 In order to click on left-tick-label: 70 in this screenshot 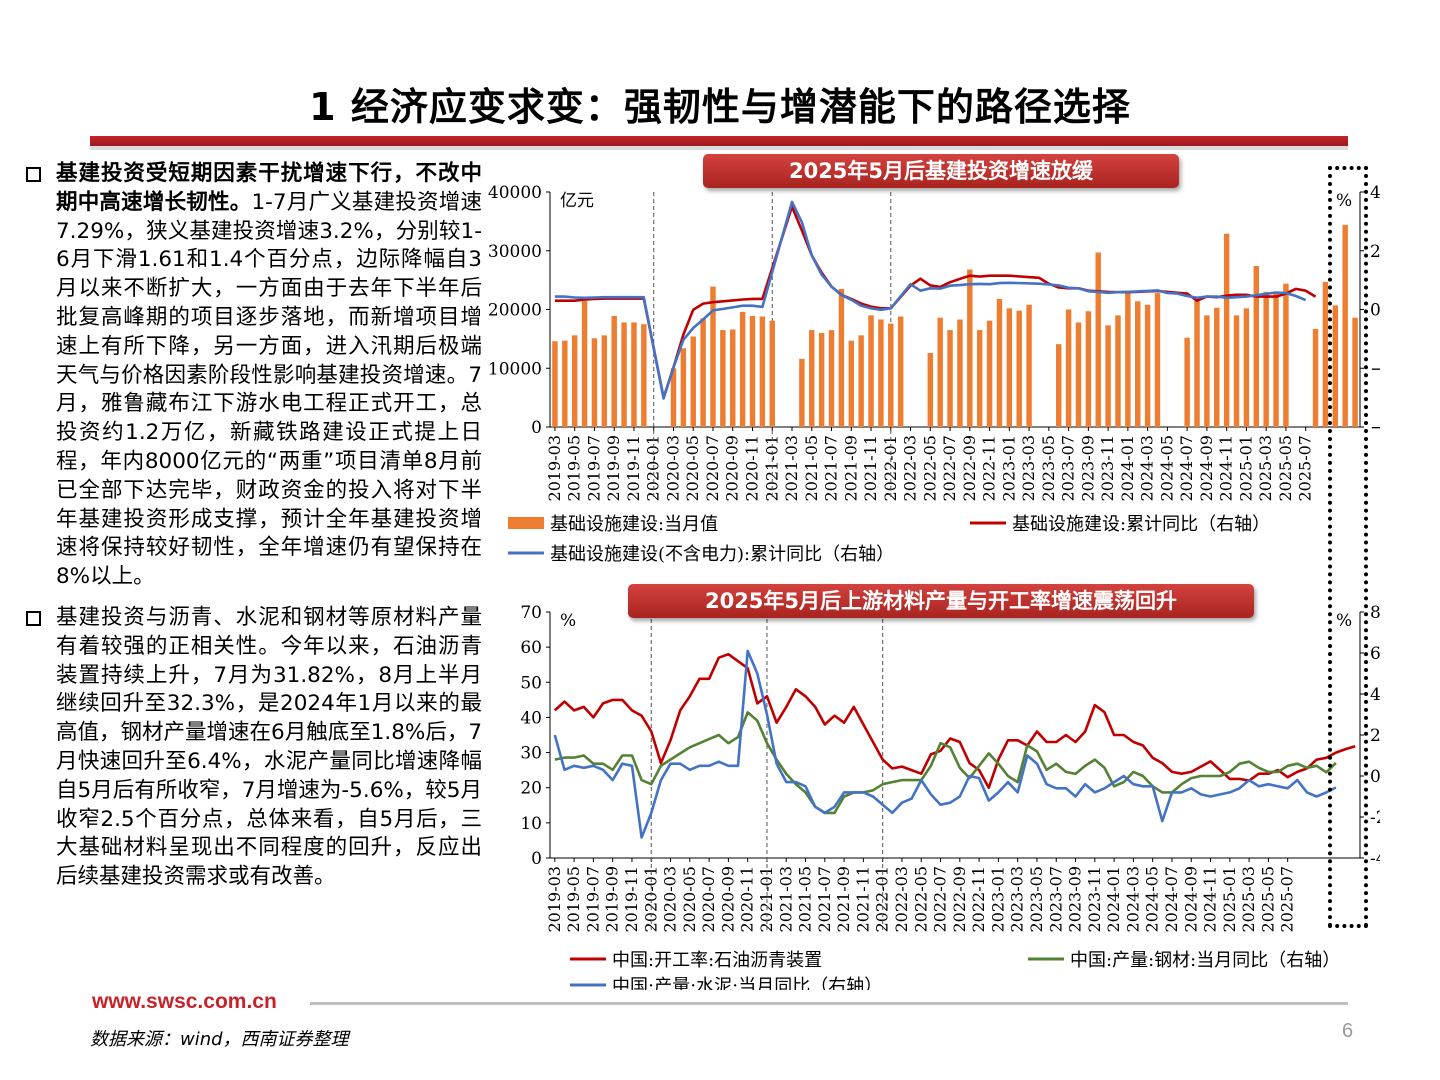, I will do `click(531, 613)`.